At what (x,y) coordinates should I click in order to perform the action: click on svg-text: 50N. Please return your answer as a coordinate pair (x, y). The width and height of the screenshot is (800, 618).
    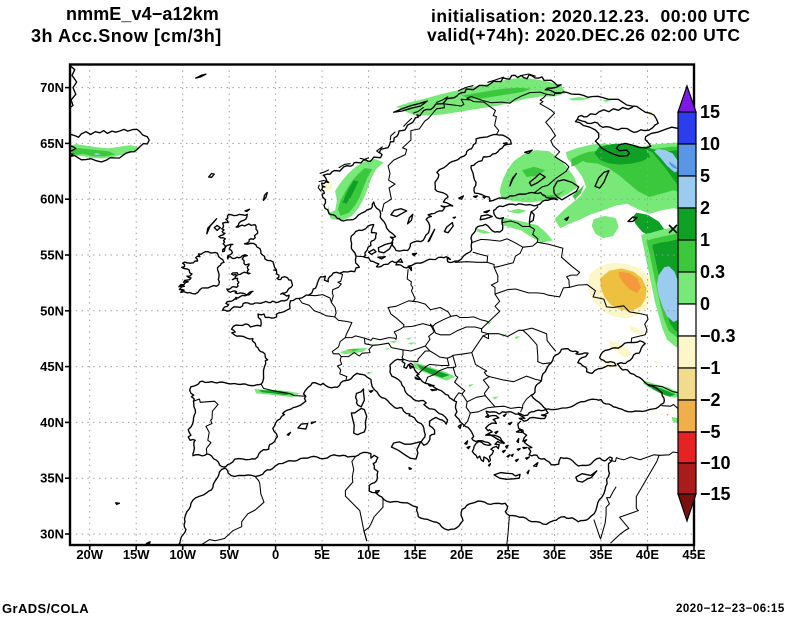
    Looking at the image, I should click on (52, 310).